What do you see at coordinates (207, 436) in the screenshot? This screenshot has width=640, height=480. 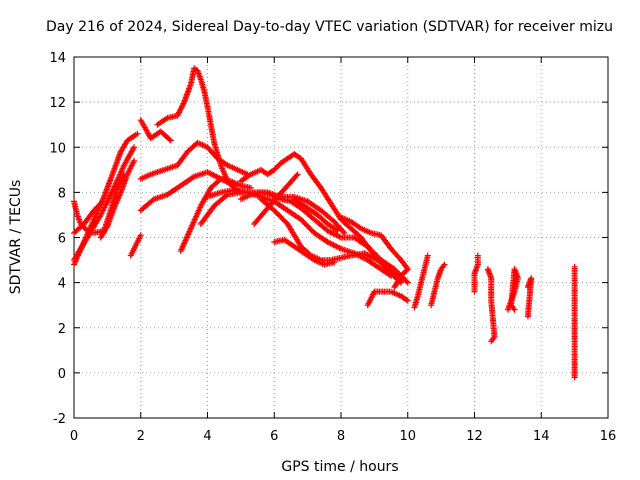 I see `x-tick-label: 4` at bounding box center [207, 436].